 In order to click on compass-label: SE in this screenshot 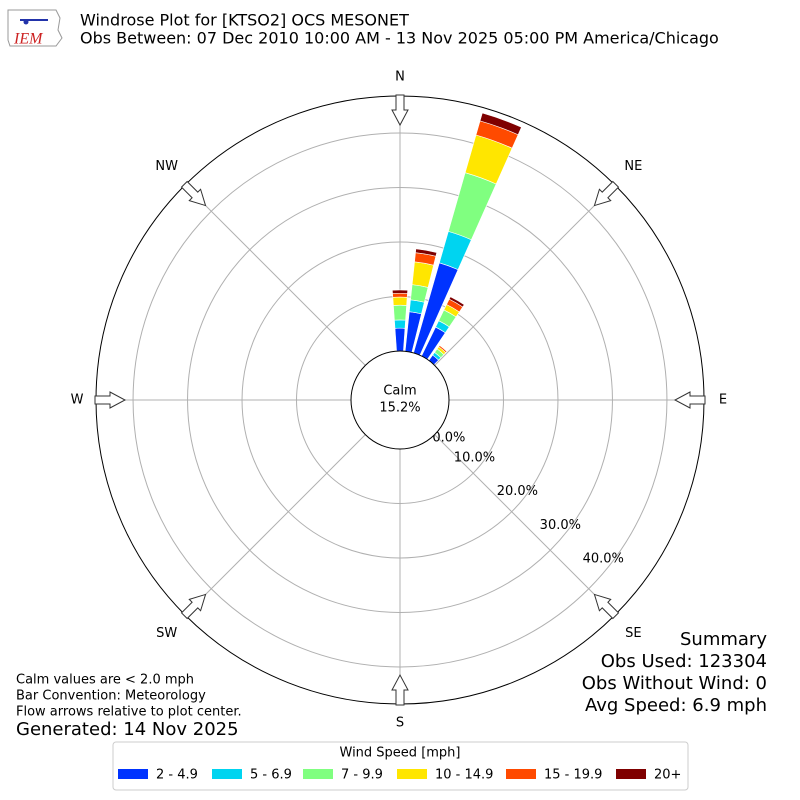, I will do `click(633, 633)`.